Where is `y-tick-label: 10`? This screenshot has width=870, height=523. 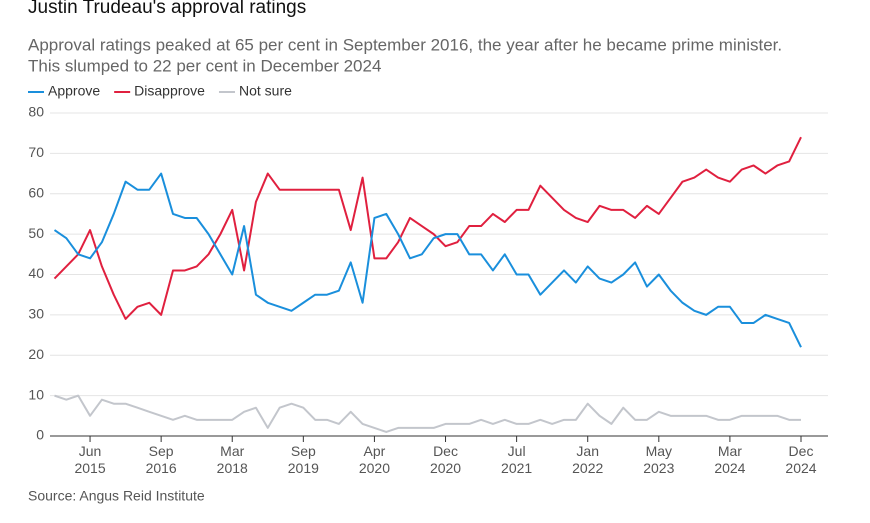 y-tick-label: 10 is located at coordinates (36, 394).